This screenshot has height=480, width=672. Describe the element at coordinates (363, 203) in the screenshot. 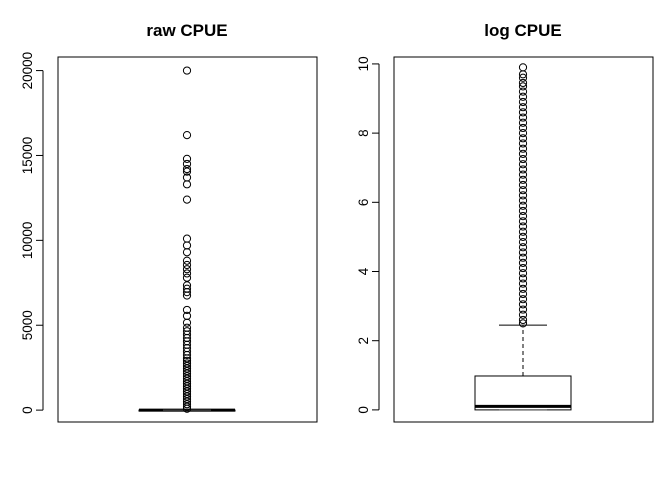

I see `y-tick-label: 6` at that location.